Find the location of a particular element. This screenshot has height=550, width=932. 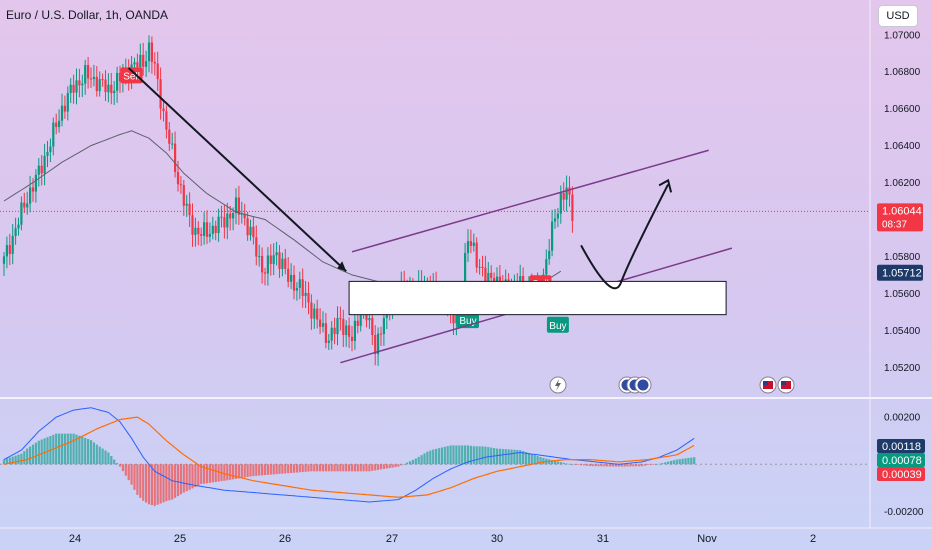

buy-signal-badge is located at coordinates (557, 324).